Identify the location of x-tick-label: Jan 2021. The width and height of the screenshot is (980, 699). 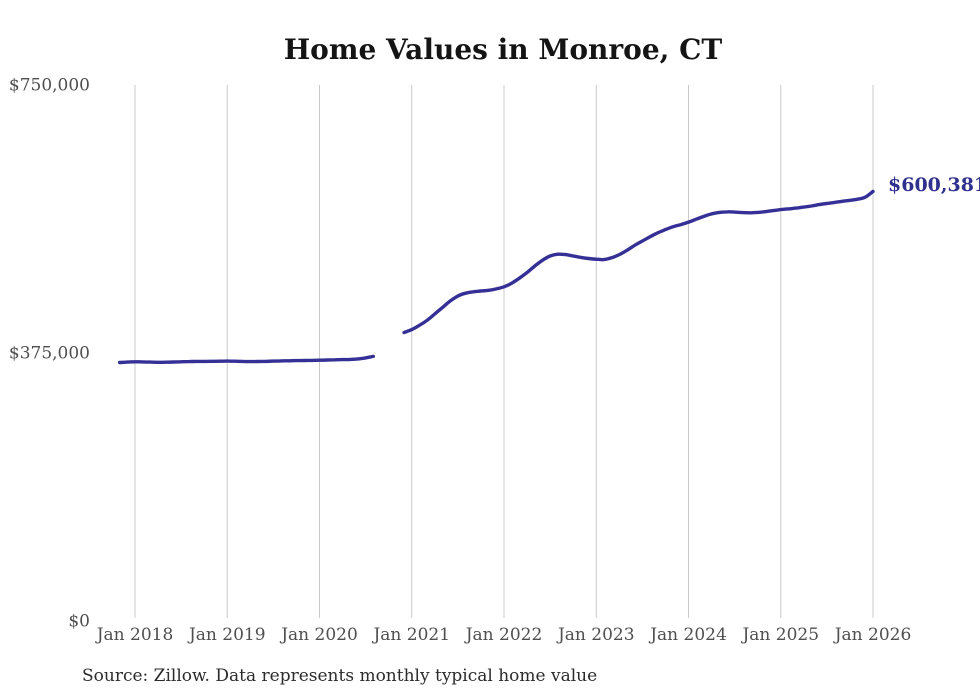
(410, 635).